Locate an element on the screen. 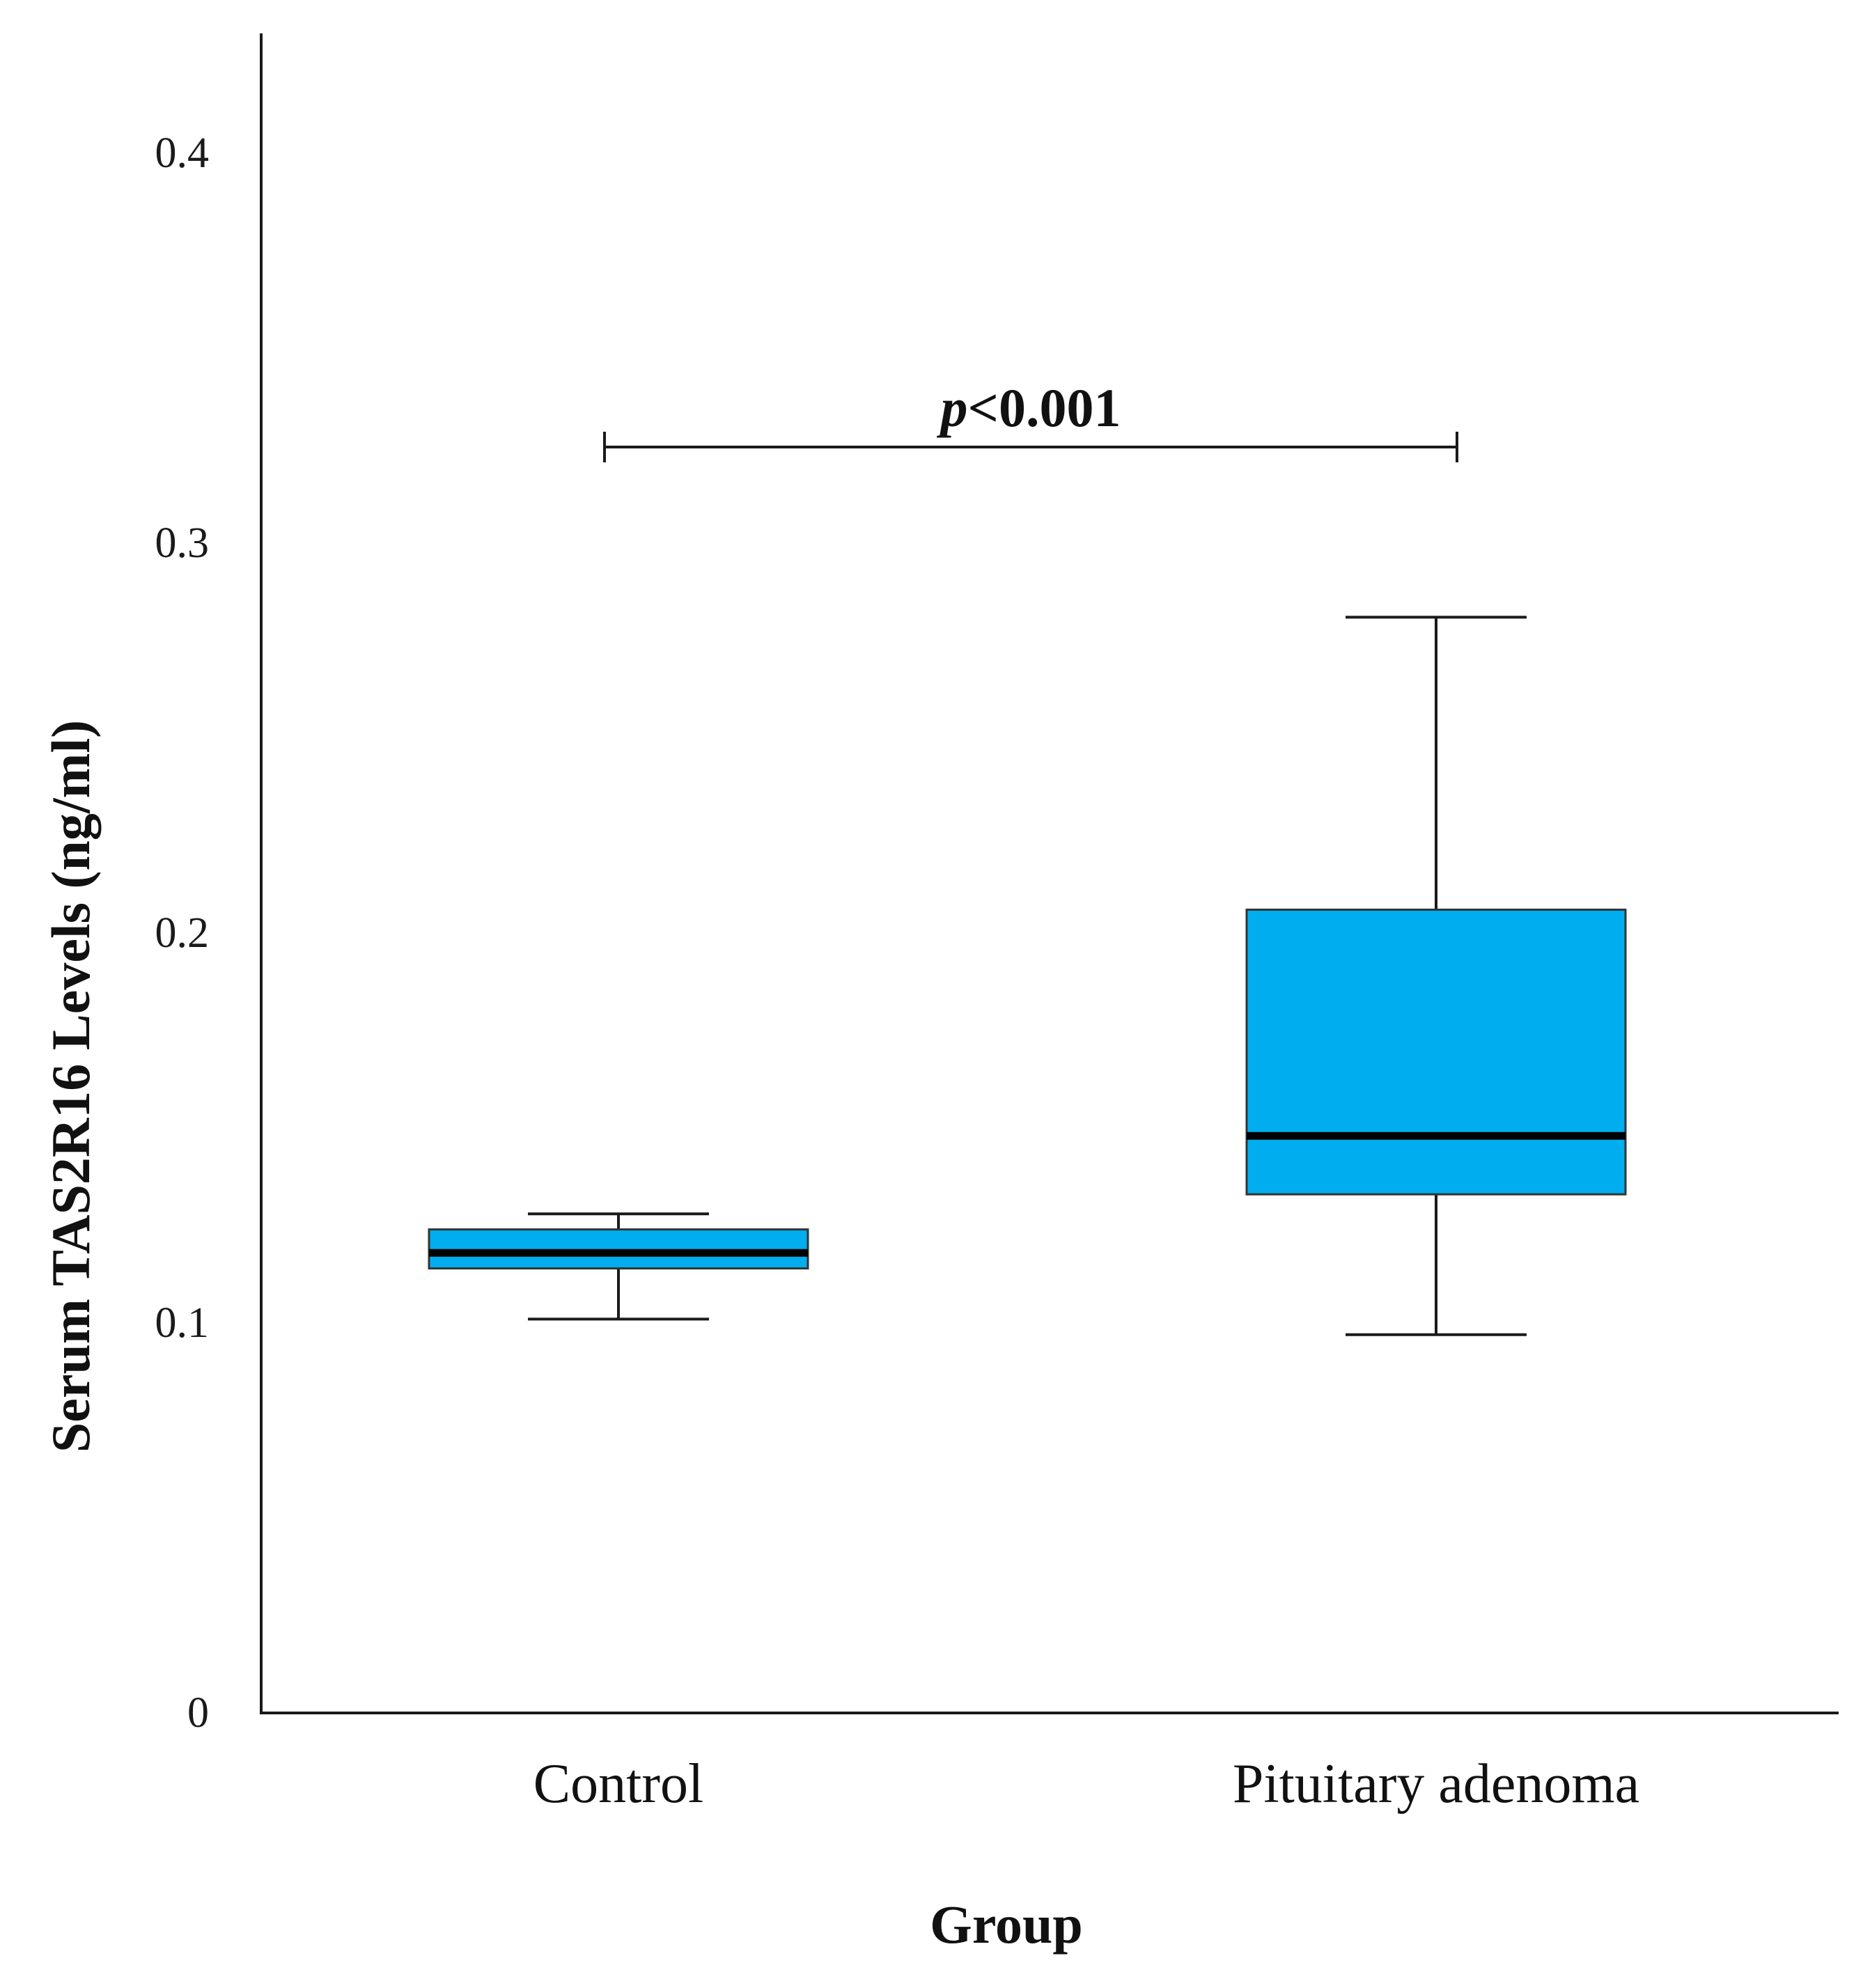 The width and height of the screenshot is (1863, 1988). box-control is located at coordinates (618, 1266).